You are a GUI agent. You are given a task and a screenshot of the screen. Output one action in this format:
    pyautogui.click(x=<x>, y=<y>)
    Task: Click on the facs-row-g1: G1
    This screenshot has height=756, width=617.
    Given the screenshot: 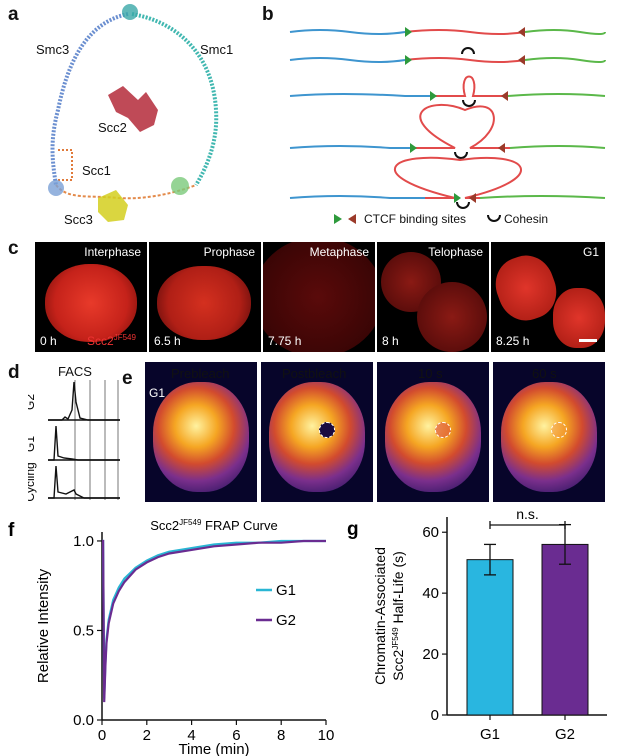 What is the action you would take?
    pyautogui.click(x=32, y=444)
    